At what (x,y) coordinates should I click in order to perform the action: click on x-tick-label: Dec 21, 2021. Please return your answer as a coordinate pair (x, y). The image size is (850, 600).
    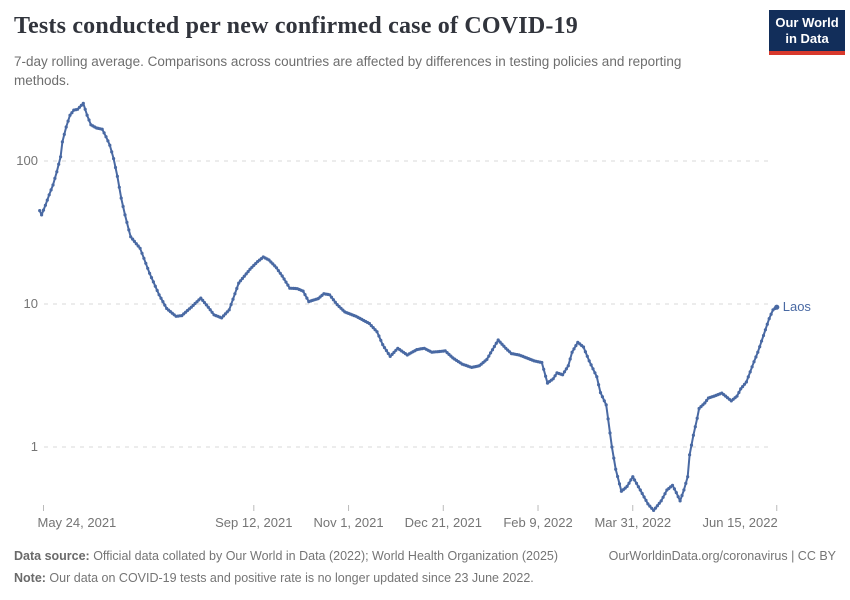
    Looking at the image, I should click on (443, 522).